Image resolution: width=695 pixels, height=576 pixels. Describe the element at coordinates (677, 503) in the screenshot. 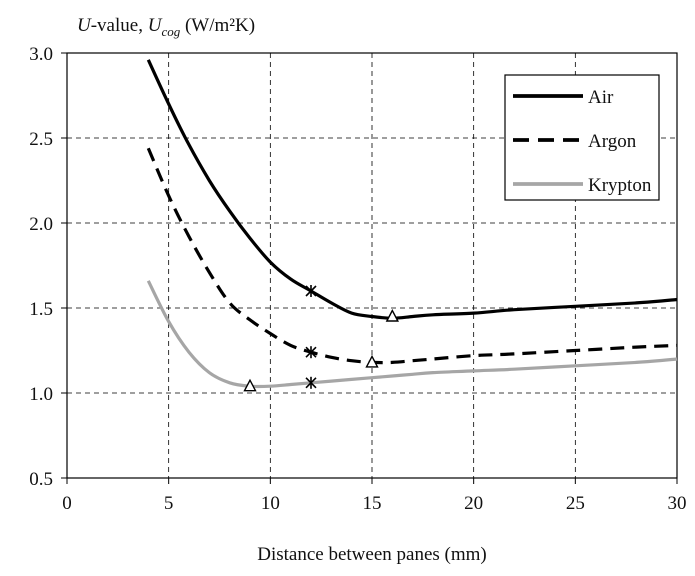

I see `x-tick-label: 30` at that location.